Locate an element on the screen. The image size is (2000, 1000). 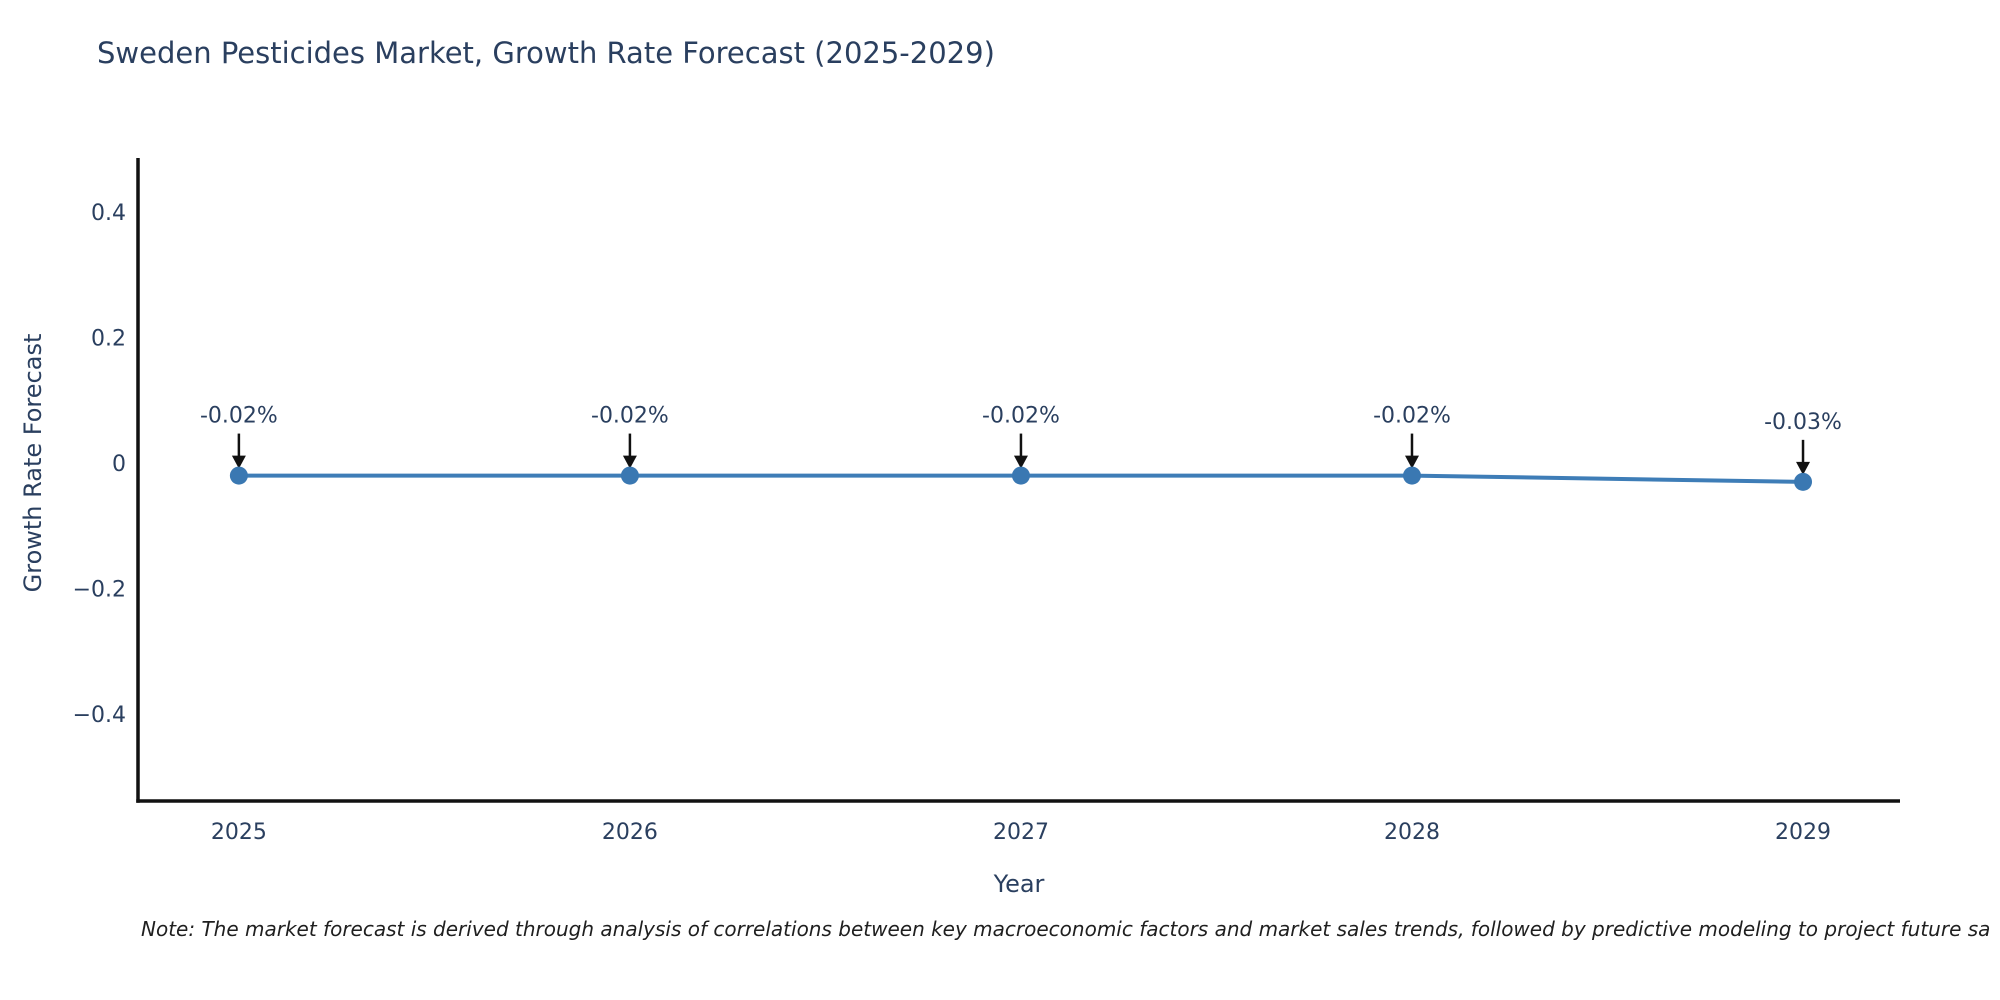
x-axis-title: Year is located at coordinates (1019, 884).